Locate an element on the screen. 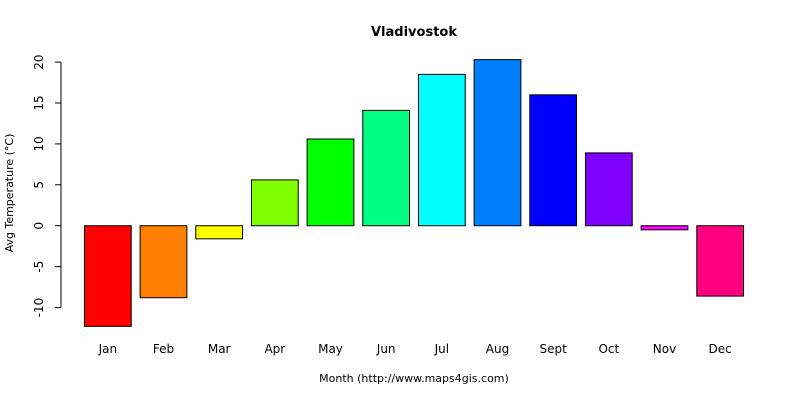 This screenshot has height=400, width=800. y-axis: -10 -5 0 5 10 15 20 is located at coordinates (47, 186).